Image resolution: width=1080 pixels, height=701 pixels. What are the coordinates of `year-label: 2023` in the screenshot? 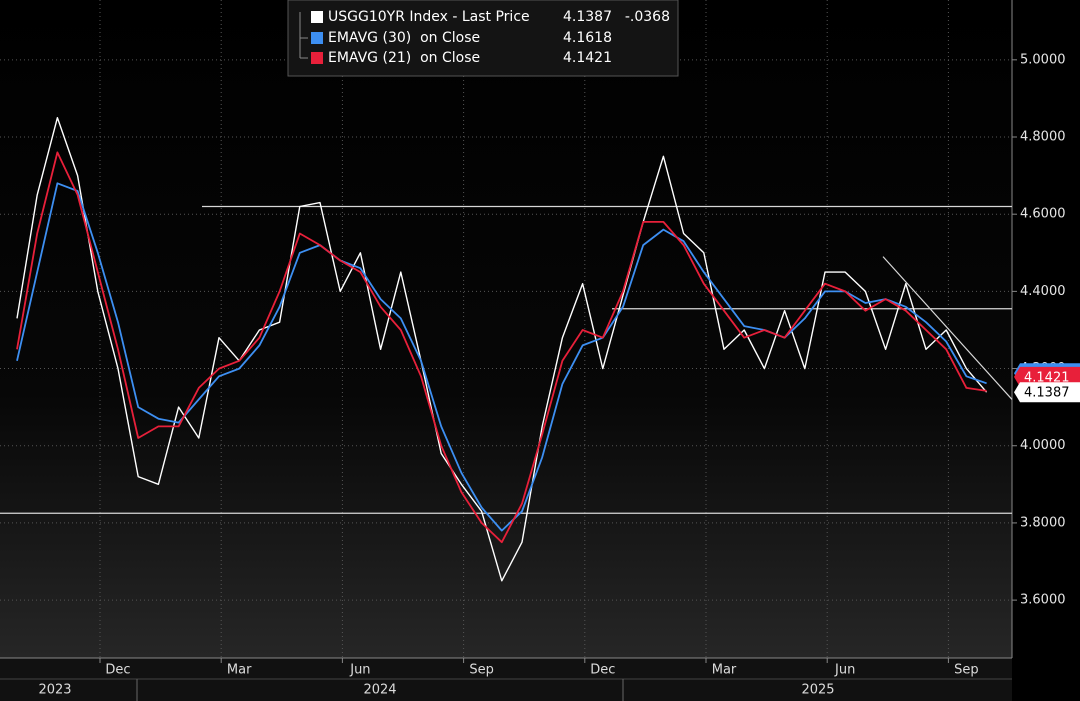 It's located at (54, 690).